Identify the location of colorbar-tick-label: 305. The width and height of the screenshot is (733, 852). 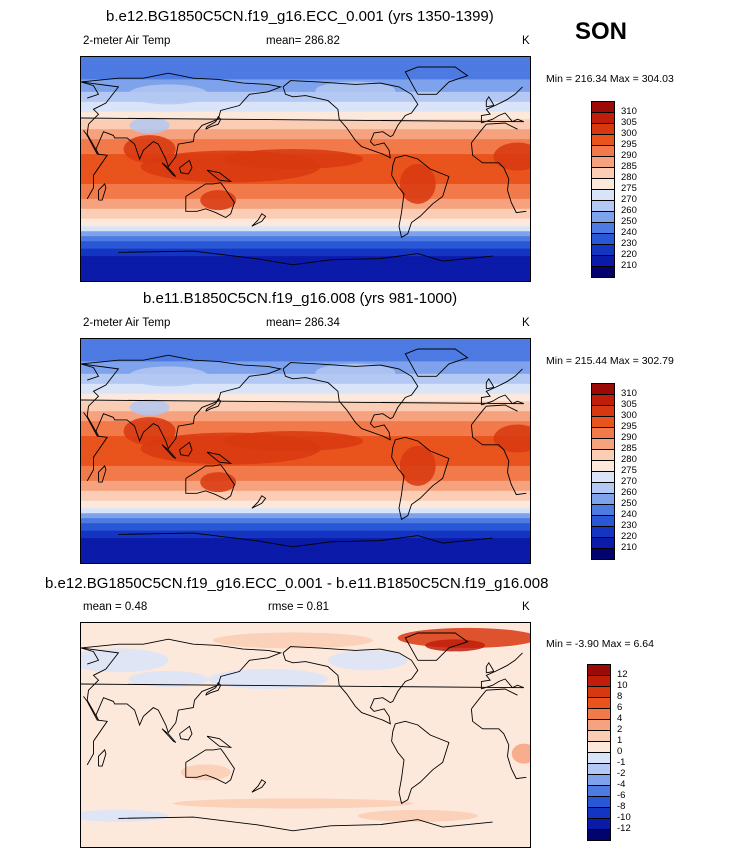
(629, 122).